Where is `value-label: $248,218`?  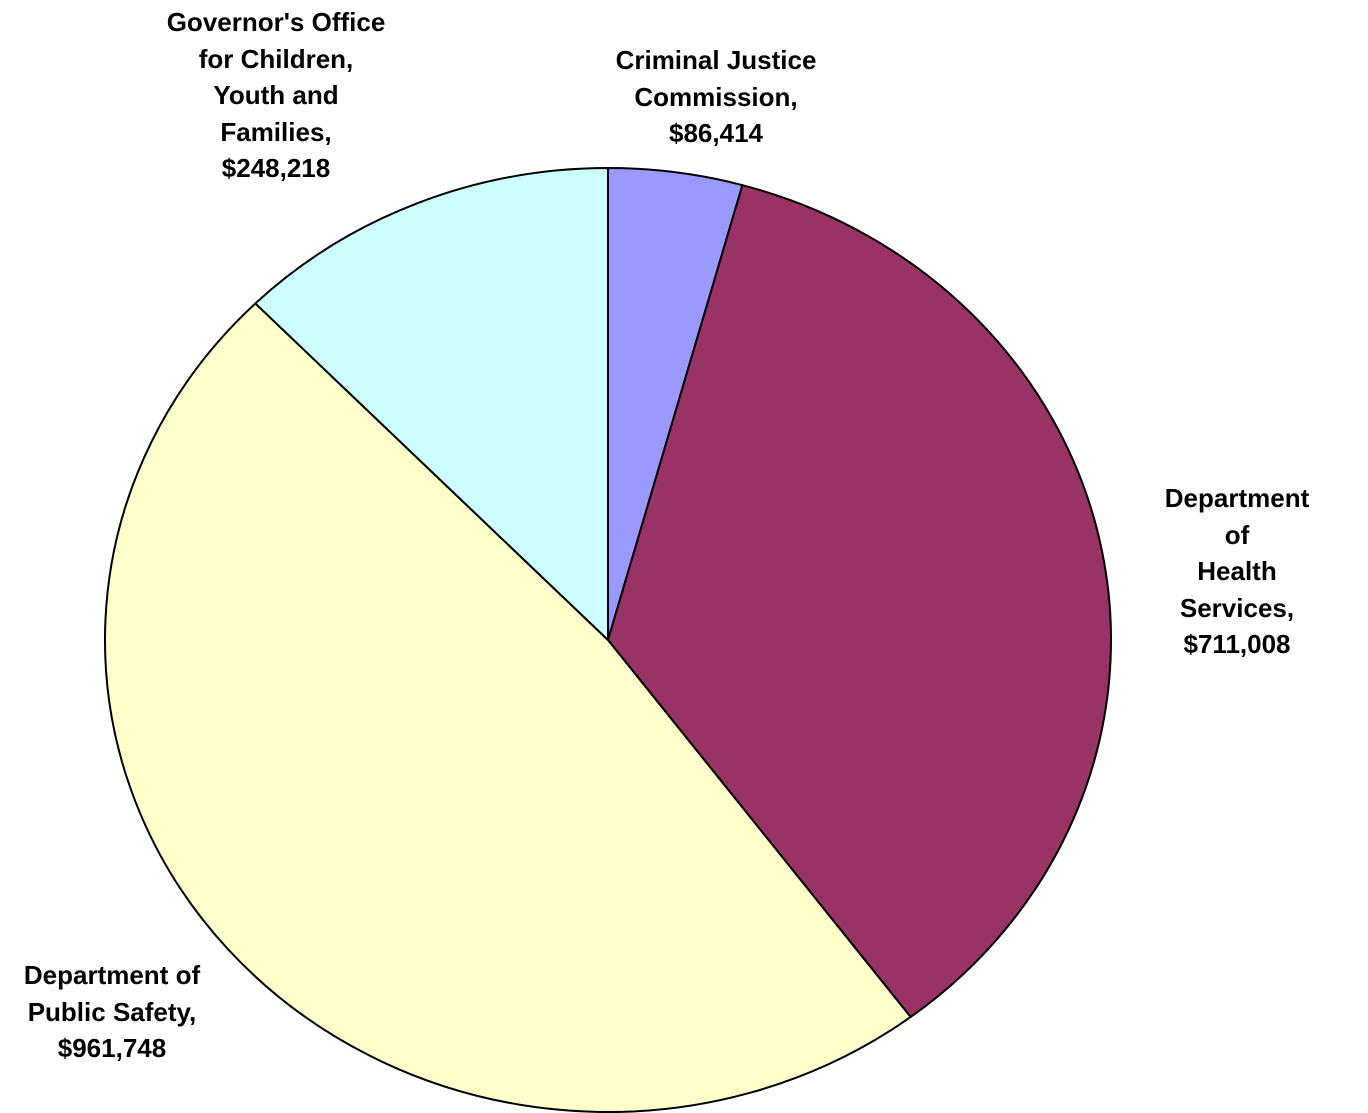 value-label: $248,218 is located at coordinates (276, 168).